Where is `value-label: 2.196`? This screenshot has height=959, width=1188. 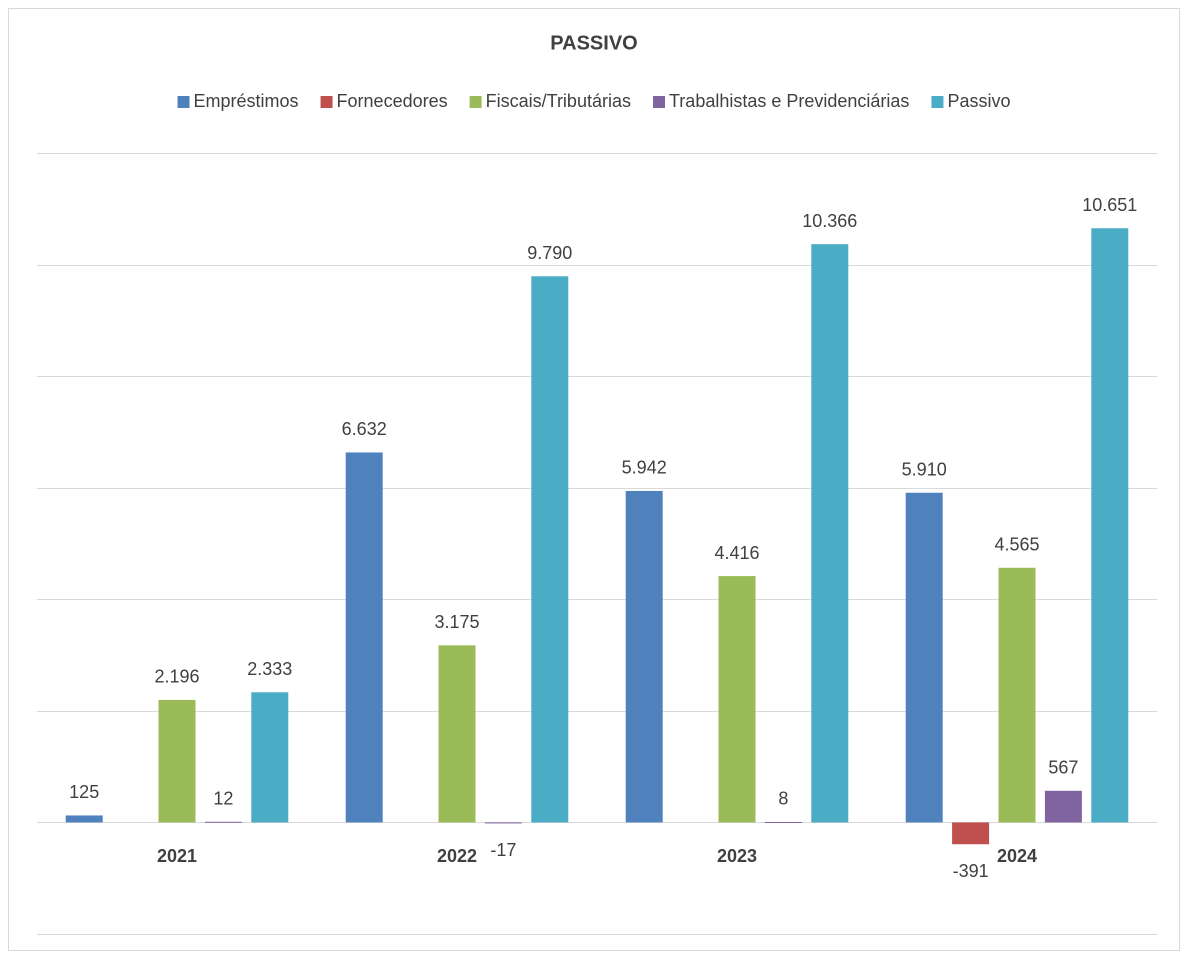 value-label: 2.196 is located at coordinates (176, 677).